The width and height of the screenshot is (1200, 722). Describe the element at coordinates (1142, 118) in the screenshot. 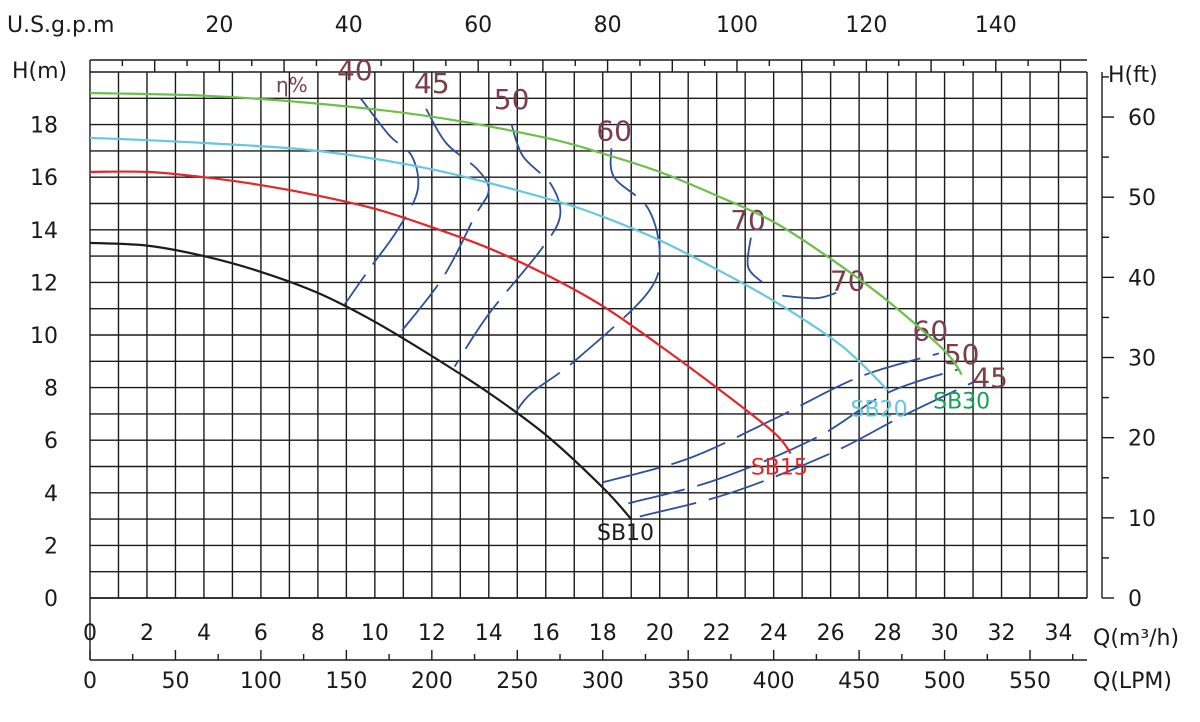

I see `ft-tick-label: 60` at that location.